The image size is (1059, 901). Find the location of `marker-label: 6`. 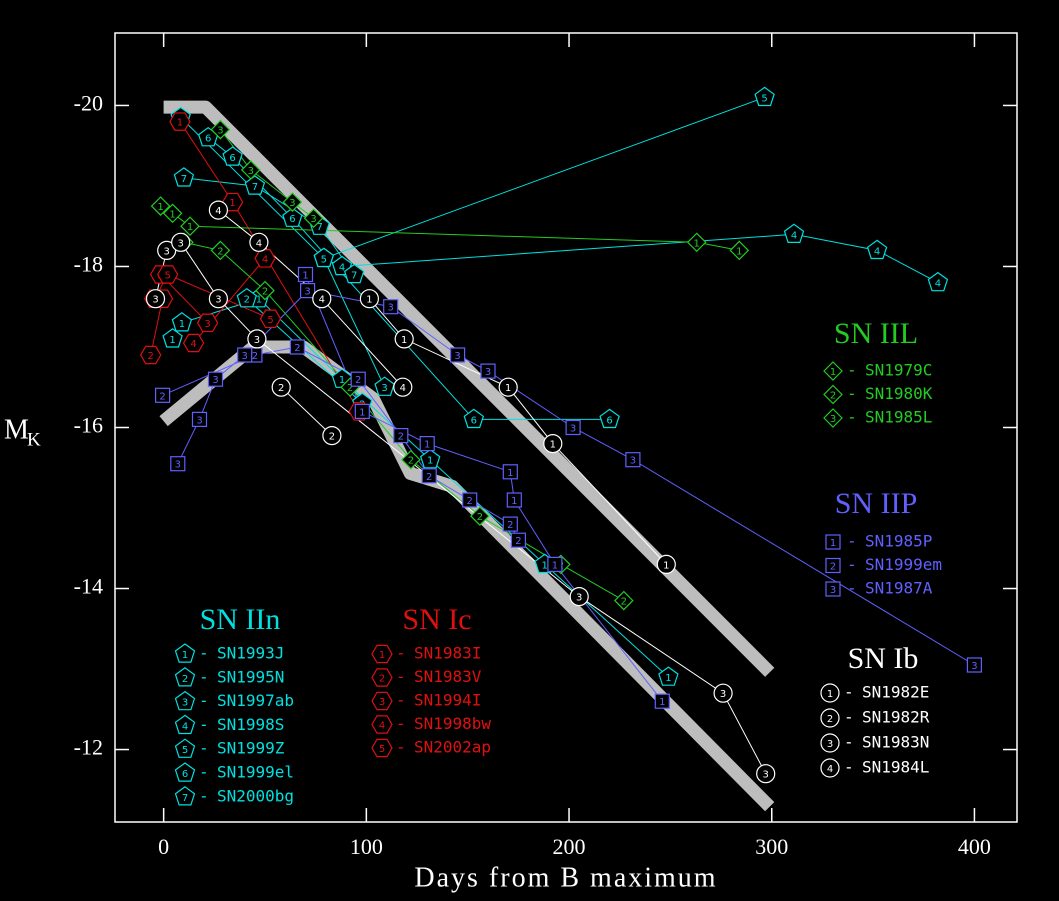

marker-label: 6 is located at coordinates (232, 158).